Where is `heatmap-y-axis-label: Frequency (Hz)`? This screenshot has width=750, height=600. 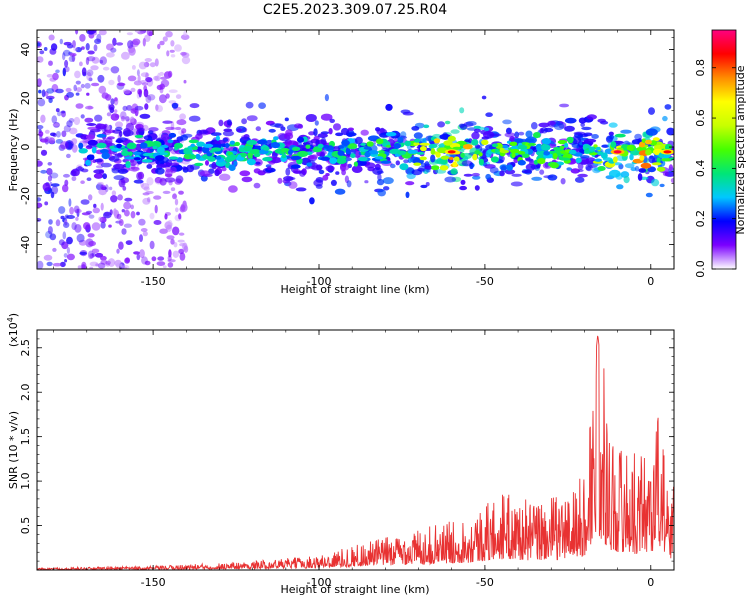
heatmap-y-axis-label: Frequency (Hz) is located at coordinates (13, 150).